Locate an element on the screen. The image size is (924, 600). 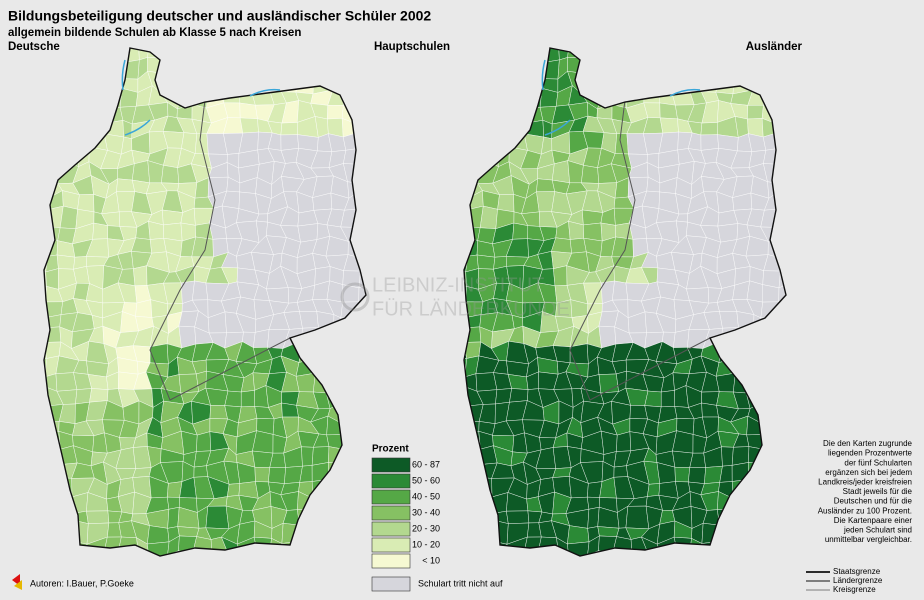
watermark-text: FÜR LÄNDERKUNDE is located at coordinates (471, 309).